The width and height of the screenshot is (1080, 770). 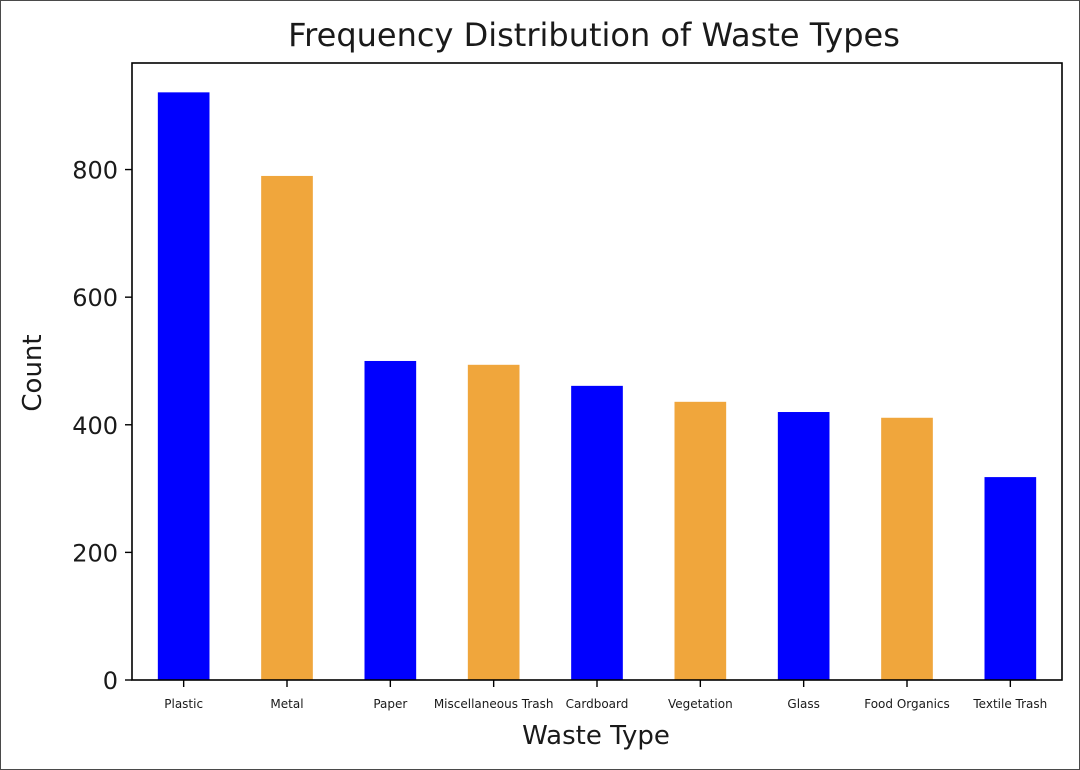 What do you see at coordinates (33, 372) in the screenshot?
I see `y-axis-label: Count` at bounding box center [33, 372].